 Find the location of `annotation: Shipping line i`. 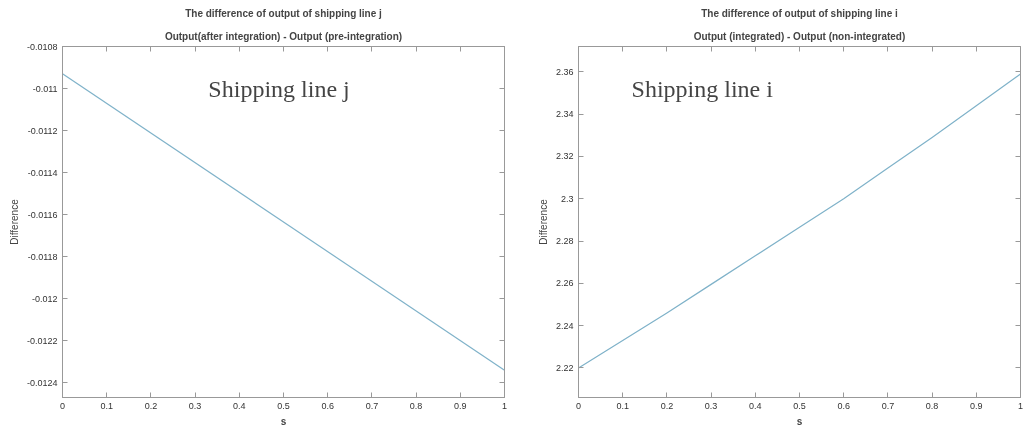

annotation: Shipping line i is located at coordinates (702, 88).